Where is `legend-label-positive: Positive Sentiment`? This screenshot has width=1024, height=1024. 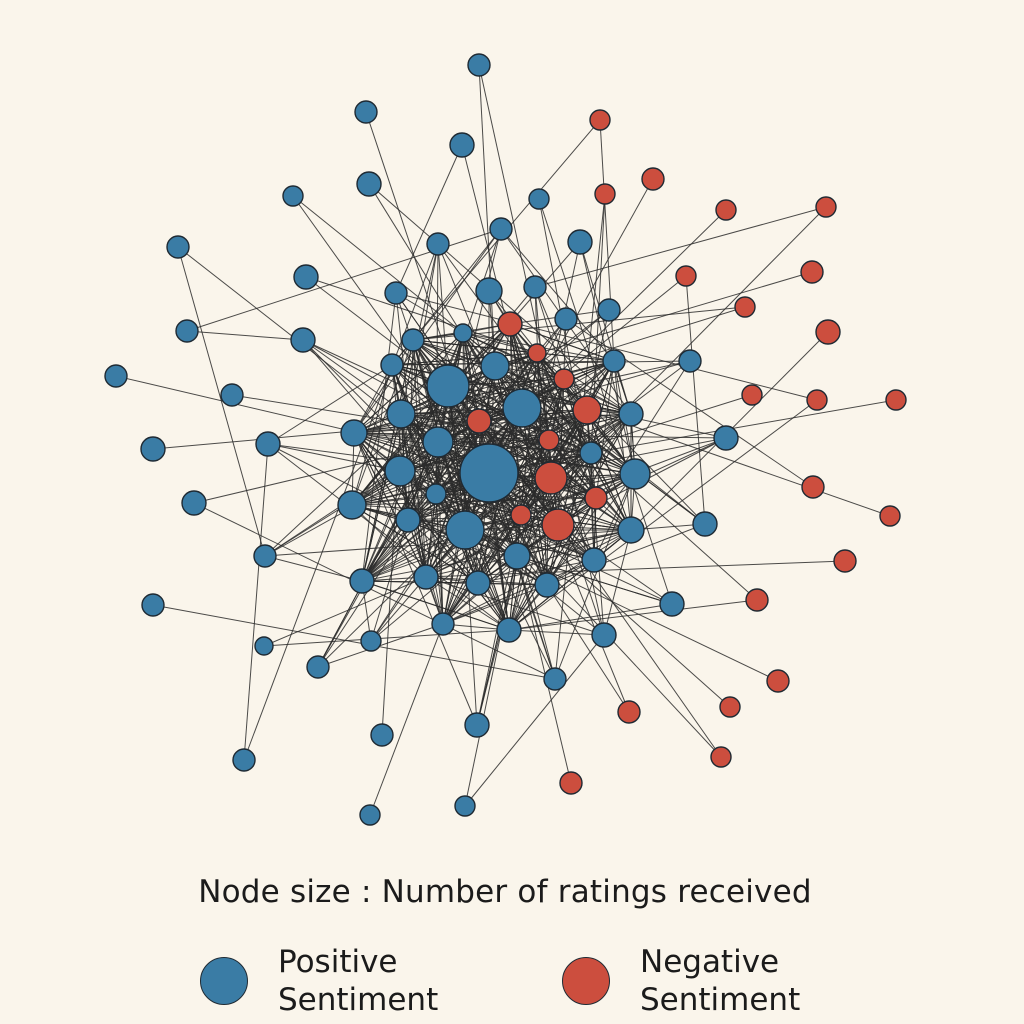 legend-label-positive: Positive Sentiment is located at coordinates (358, 981).